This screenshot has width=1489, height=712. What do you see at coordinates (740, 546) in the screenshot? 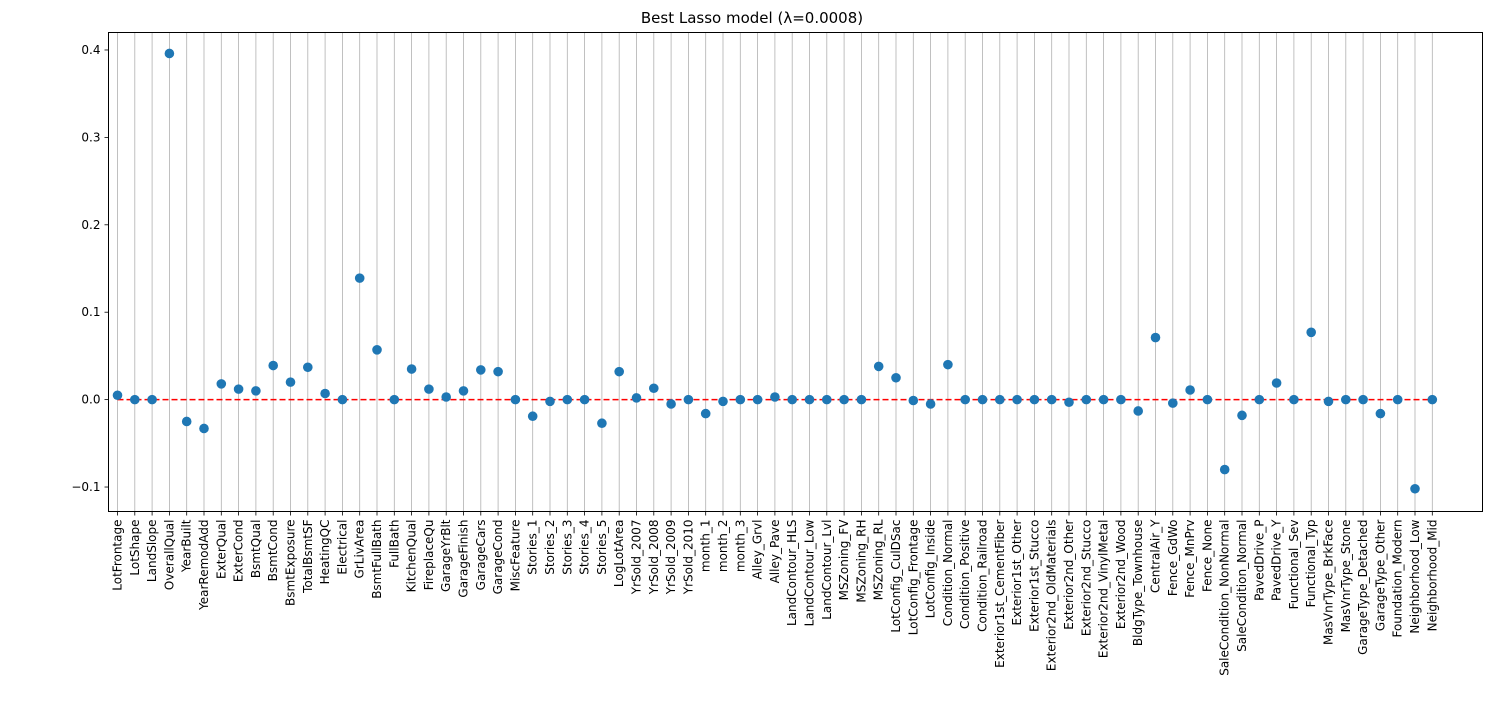
I see `x-tick-label: month_3` at bounding box center [740, 546].